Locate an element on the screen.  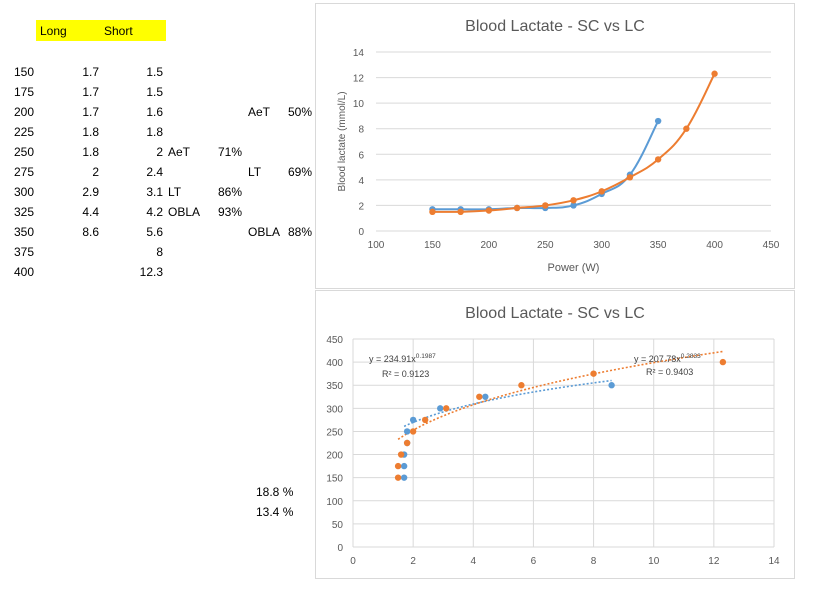
bottom-pct: 13.4 % is located at coordinates (275, 512).